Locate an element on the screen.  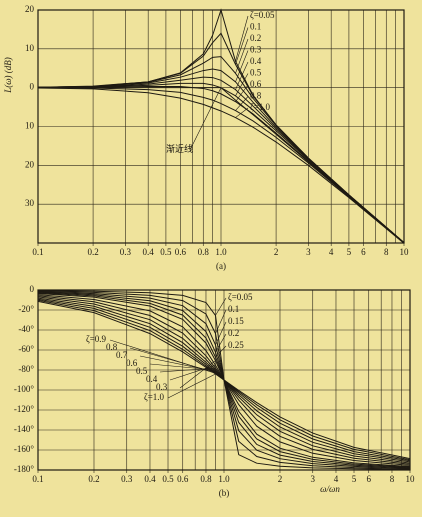
series-label: 渐近线 is located at coordinates (179, 148).